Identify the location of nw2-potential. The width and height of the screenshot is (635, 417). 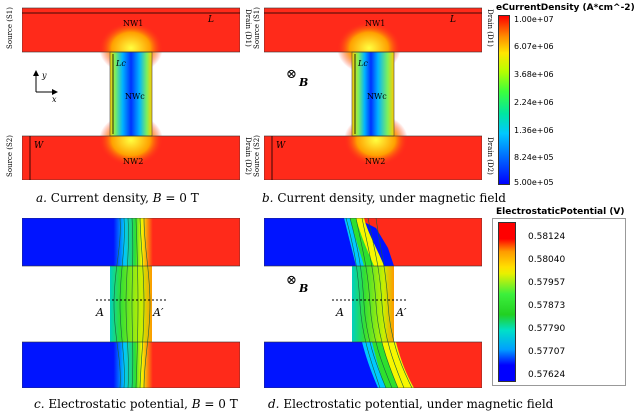
(131, 365).